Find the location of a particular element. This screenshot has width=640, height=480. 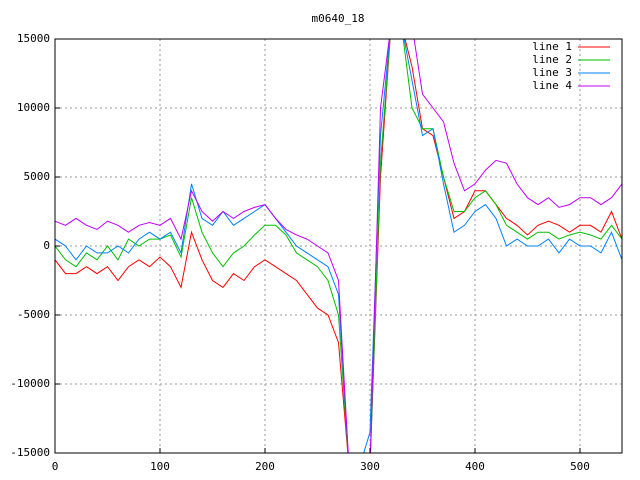

x-tick-label: 200 is located at coordinates (265, 466).